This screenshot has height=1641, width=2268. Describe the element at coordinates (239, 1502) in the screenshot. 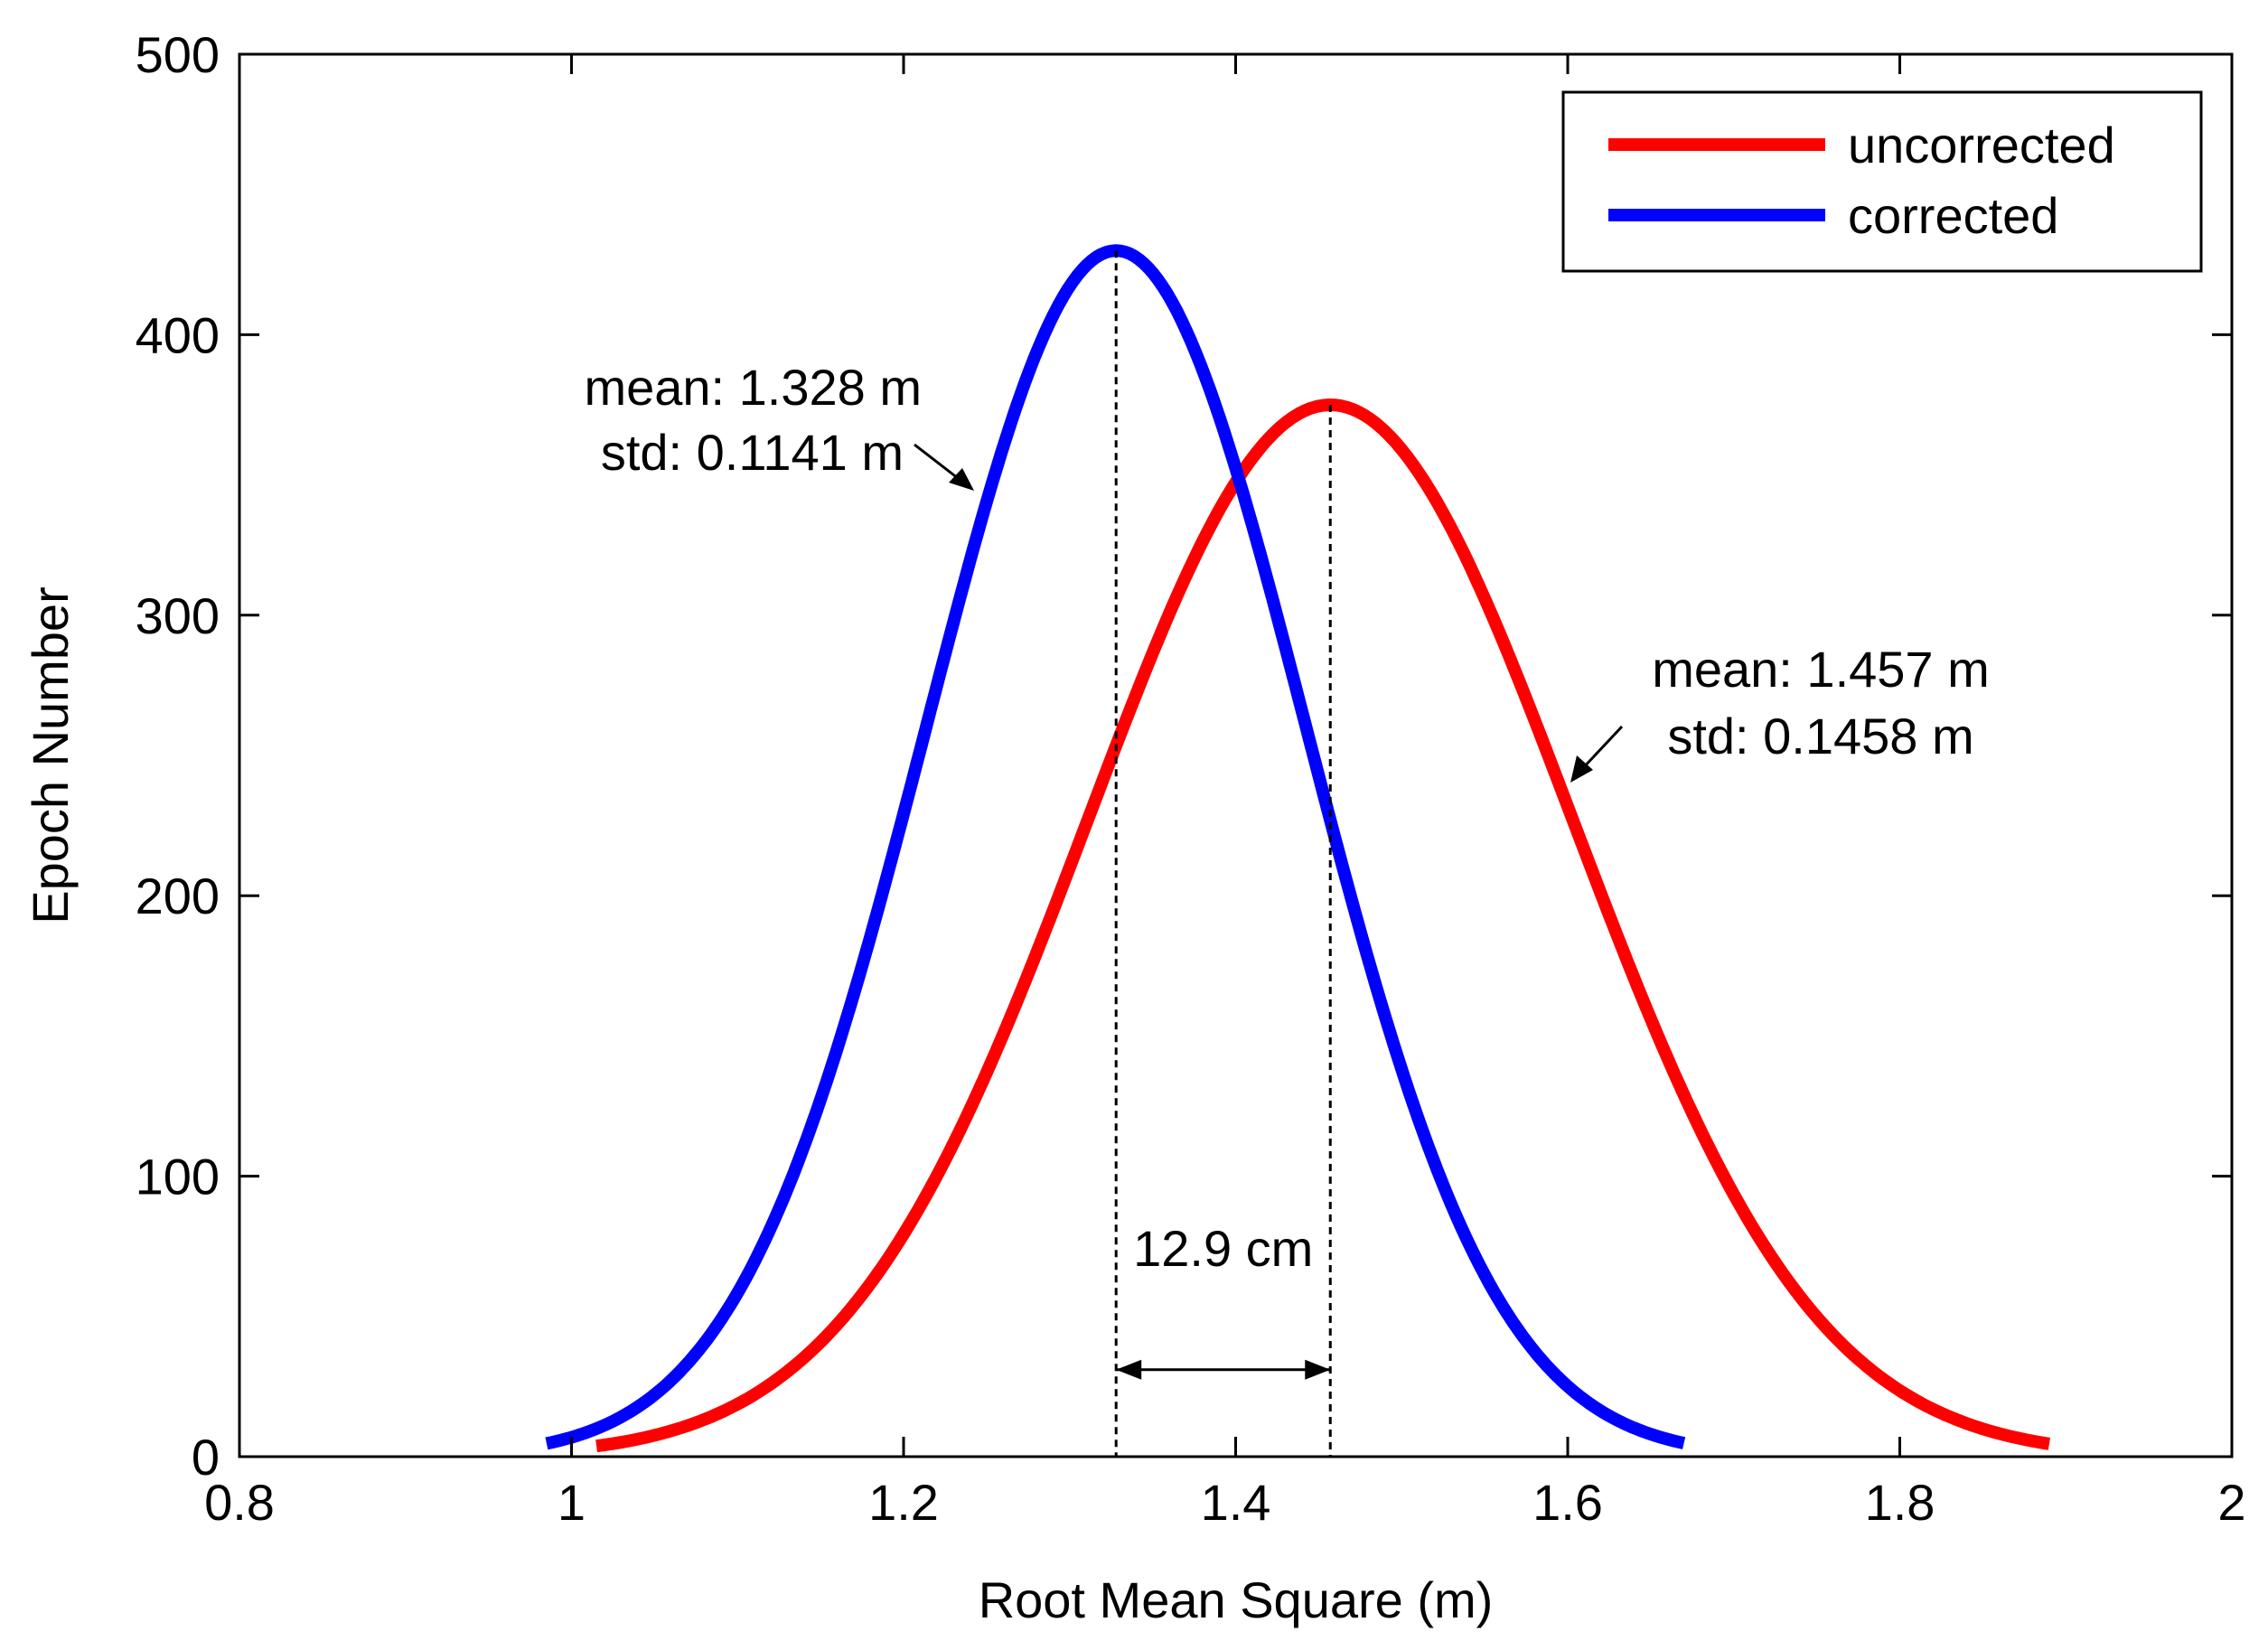

I see `x-tick-label: 0.8` at that location.